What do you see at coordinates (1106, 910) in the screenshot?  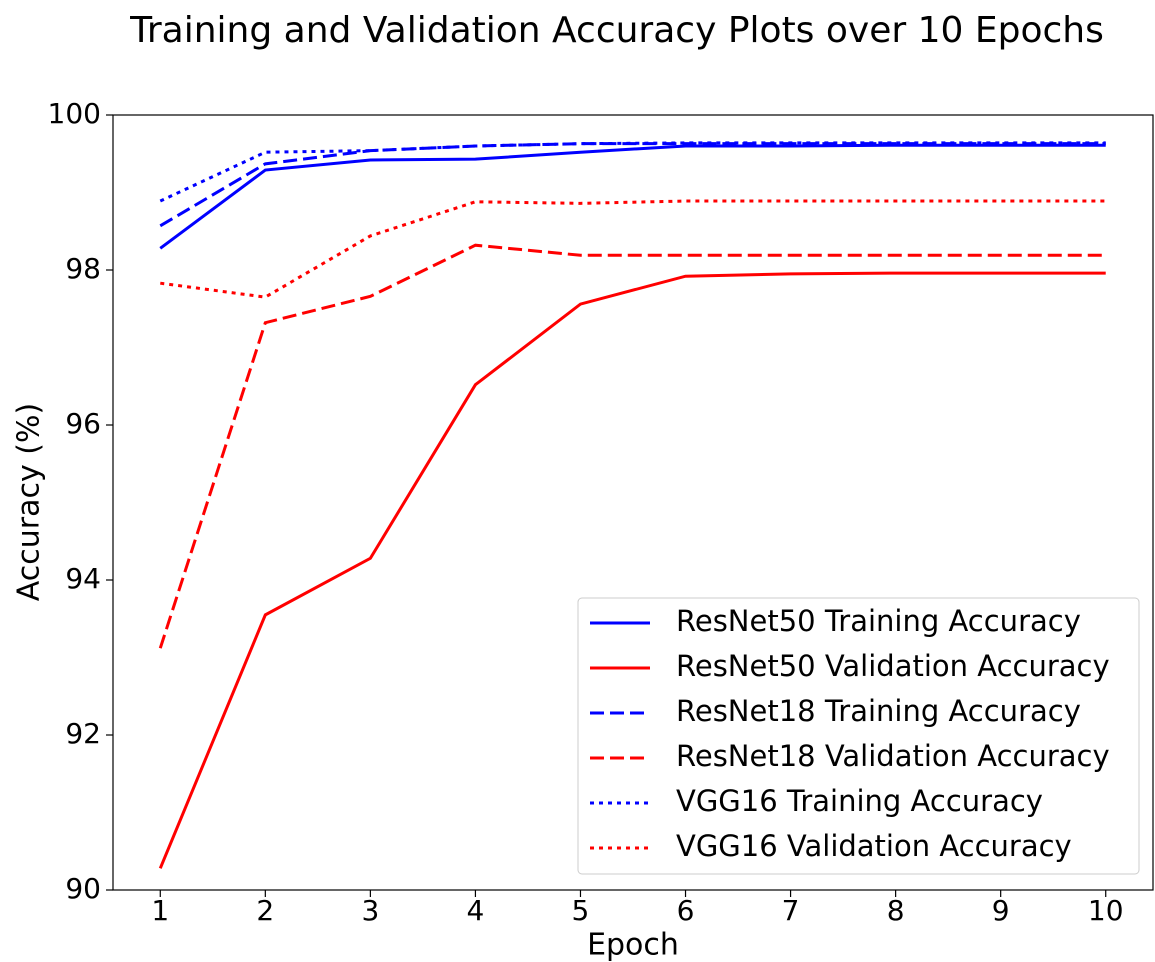 I see `x-tick-label: 10` at bounding box center [1106, 910].